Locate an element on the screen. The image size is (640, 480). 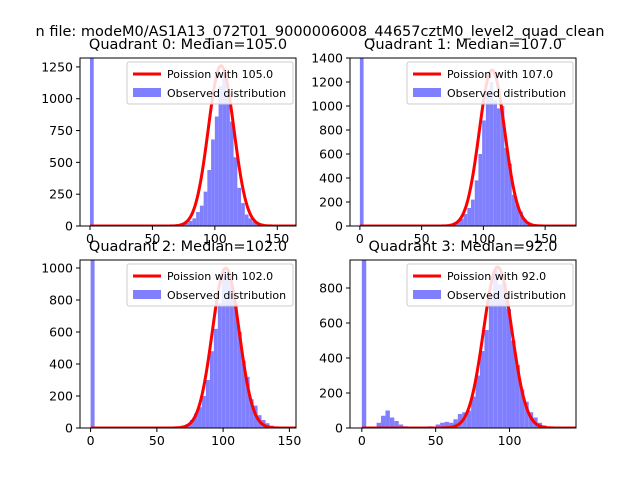
y-tick-label: 400 is located at coordinates (331, 178).